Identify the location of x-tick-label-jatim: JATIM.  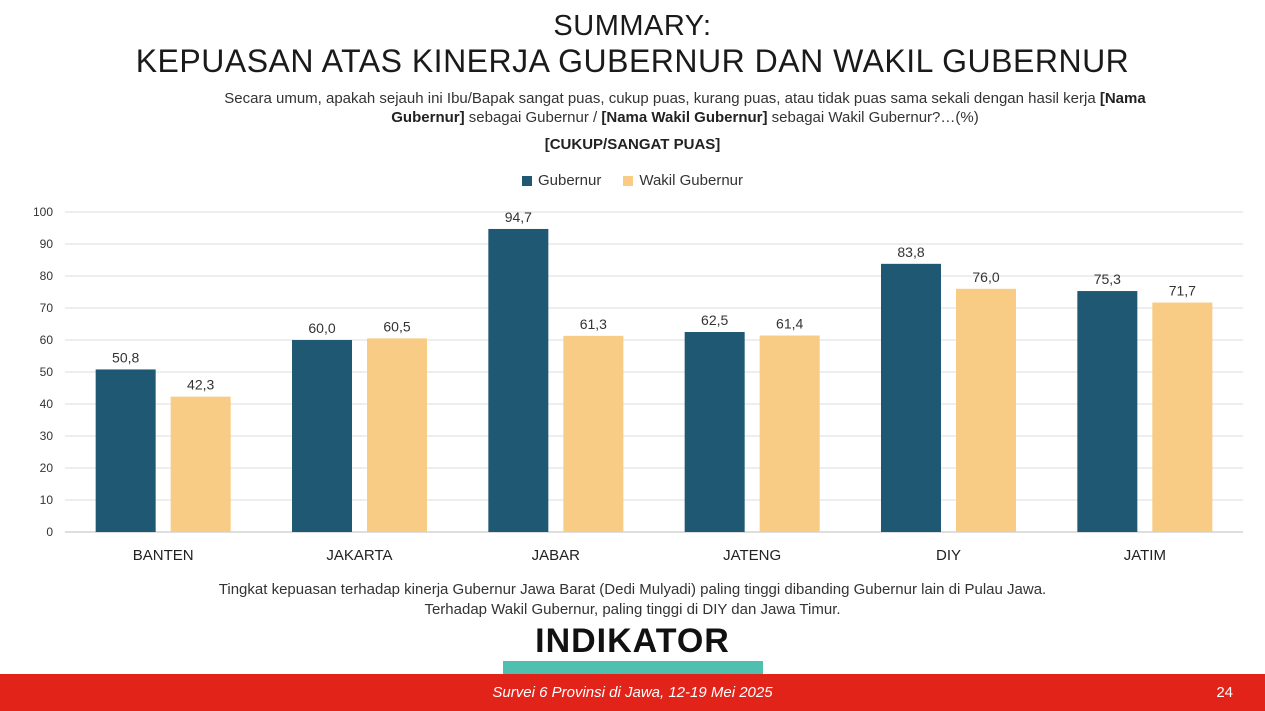
(1145, 555).